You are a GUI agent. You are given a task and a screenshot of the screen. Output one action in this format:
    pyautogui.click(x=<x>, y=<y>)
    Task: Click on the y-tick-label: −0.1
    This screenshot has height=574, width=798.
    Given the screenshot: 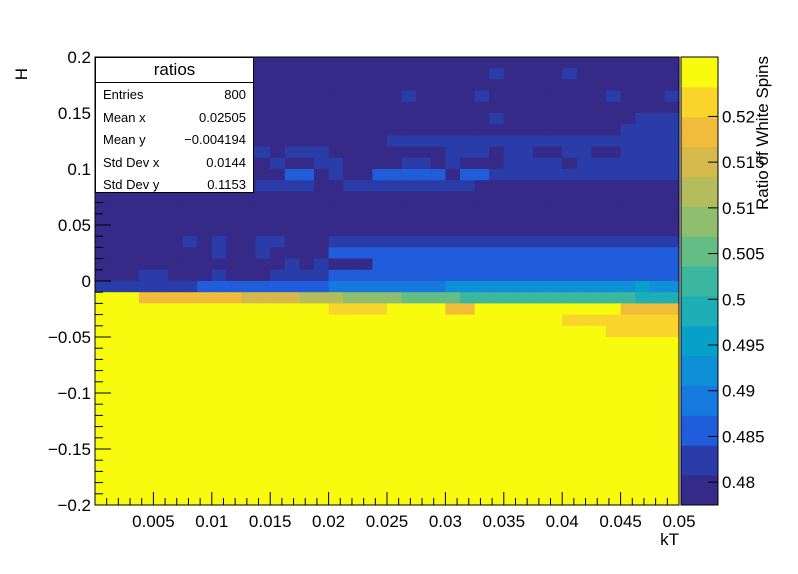 What is the action you would take?
    pyautogui.click(x=74, y=393)
    